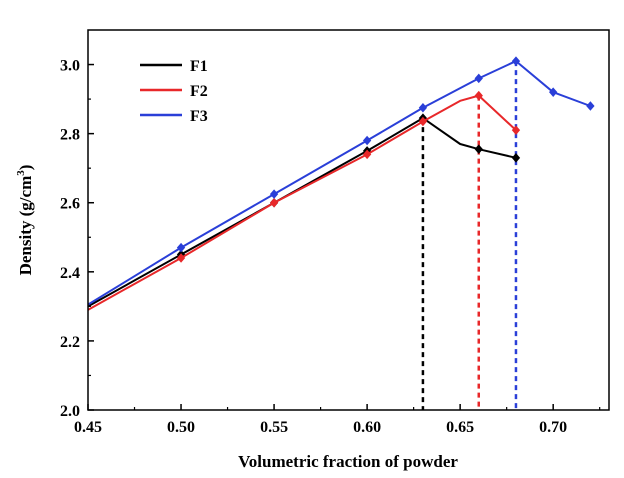 The width and height of the screenshot is (624, 478). I want to click on legend-label-f3: F3, so click(199, 116).